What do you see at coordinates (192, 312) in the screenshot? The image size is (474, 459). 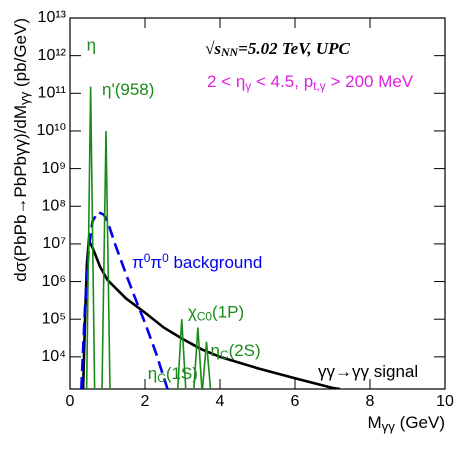 I see `text-part: χ` at bounding box center [192, 312].